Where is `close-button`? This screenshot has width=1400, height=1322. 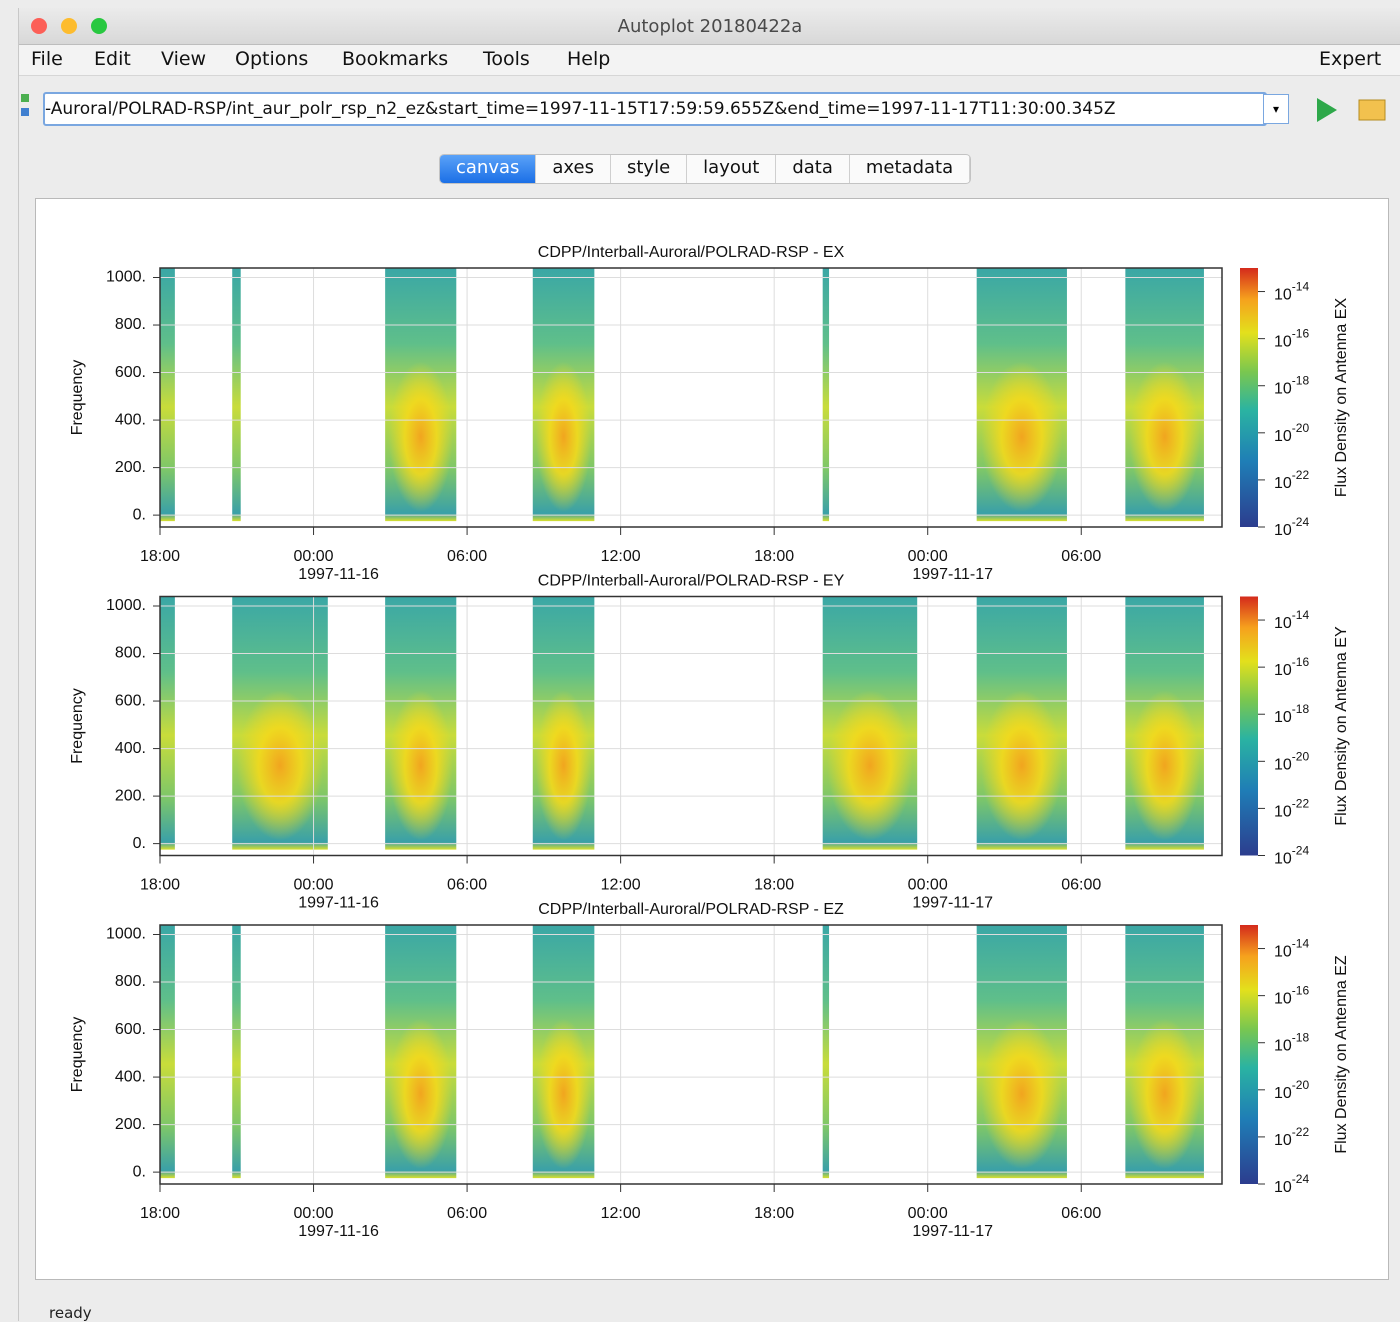 close-button is located at coordinates (39, 26).